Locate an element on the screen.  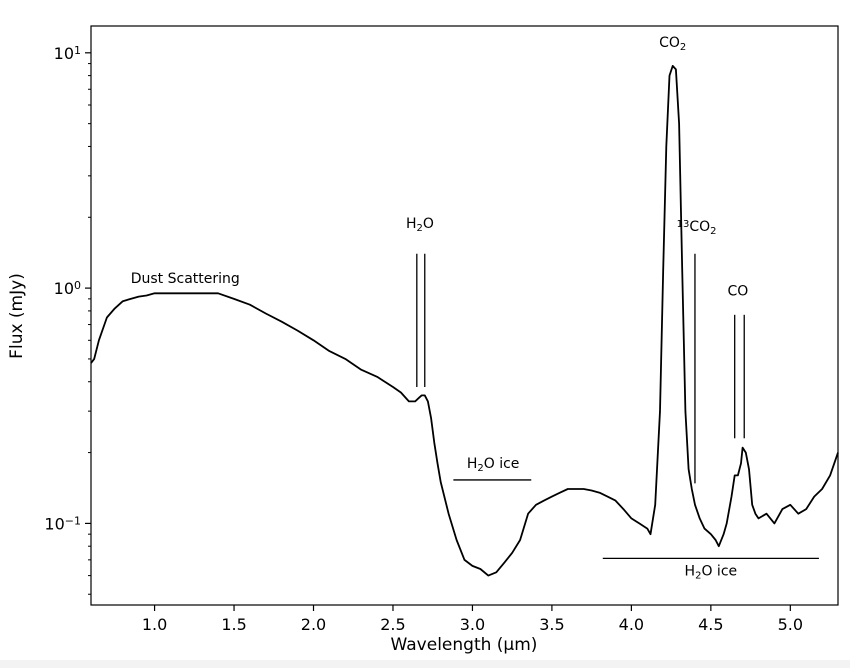
x-tick-label: 5.0 is located at coordinates (790, 624).